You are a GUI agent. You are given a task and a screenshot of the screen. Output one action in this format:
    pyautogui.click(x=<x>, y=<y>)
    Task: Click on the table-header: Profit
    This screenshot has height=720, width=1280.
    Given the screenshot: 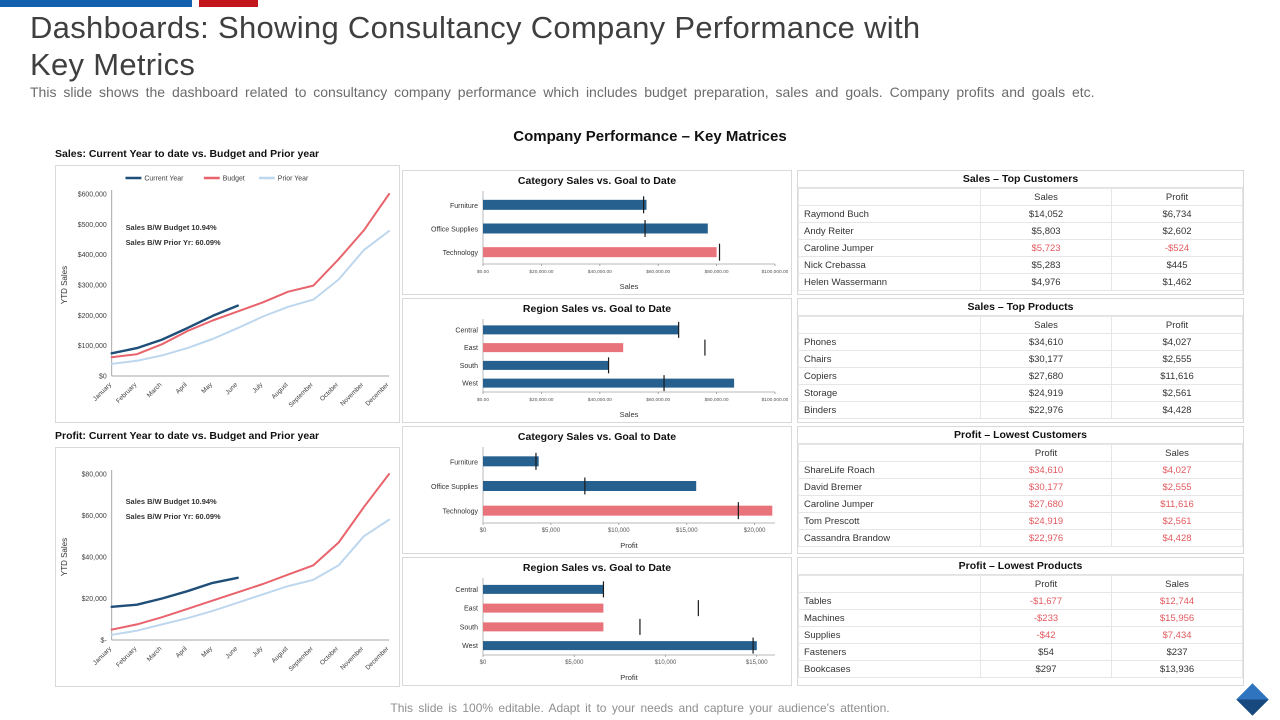 What is the action you would take?
    pyautogui.click(x=1177, y=325)
    